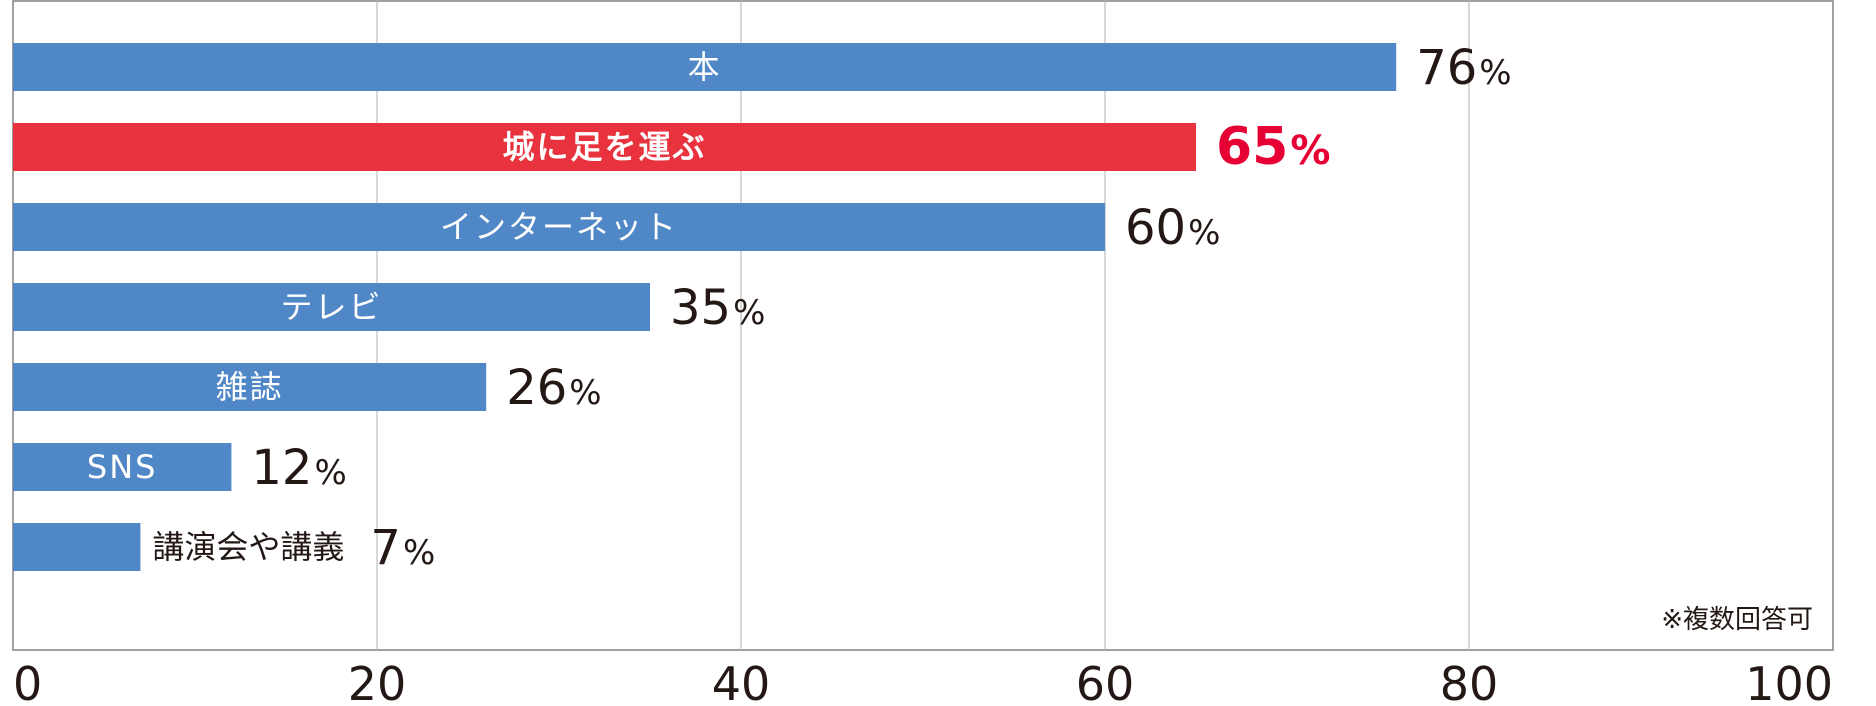 The image size is (1876, 706). I want to click on axis-layer: 0 20 40 60 80 100, so click(923, 681).